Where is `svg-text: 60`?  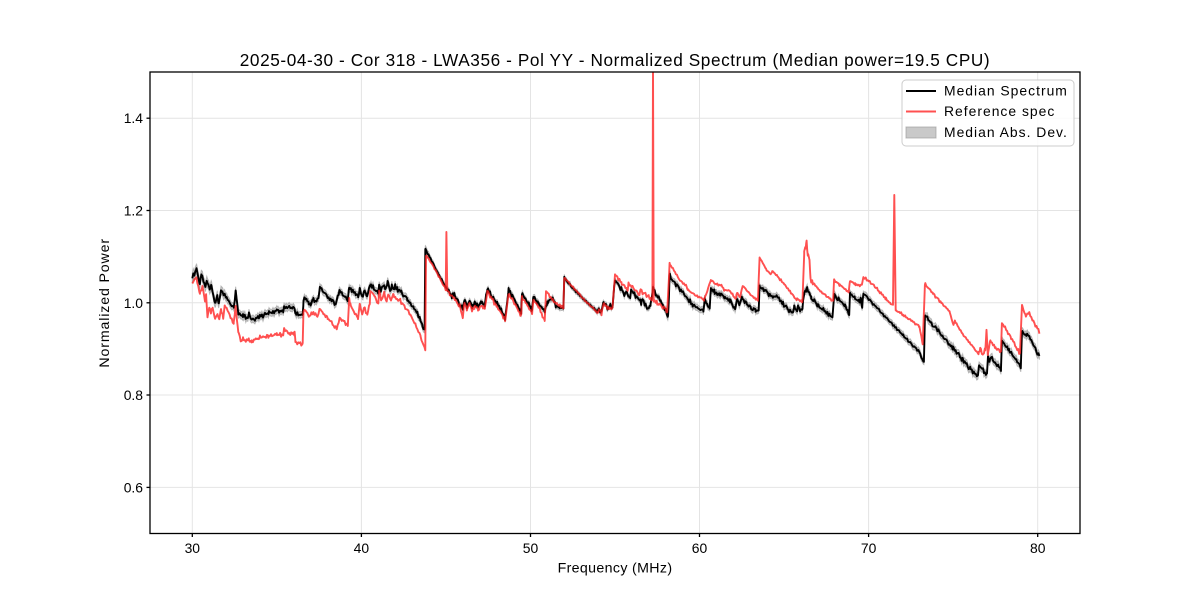
svg-text: 60 is located at coordinates (700, 548).